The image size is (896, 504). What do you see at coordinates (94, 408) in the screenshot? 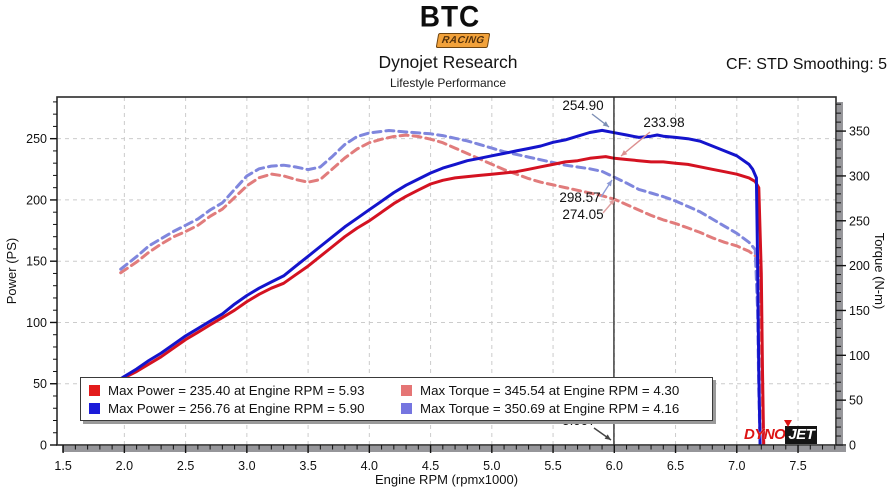
I see `legend-swatch-blue` at bounding box center [94, 408].